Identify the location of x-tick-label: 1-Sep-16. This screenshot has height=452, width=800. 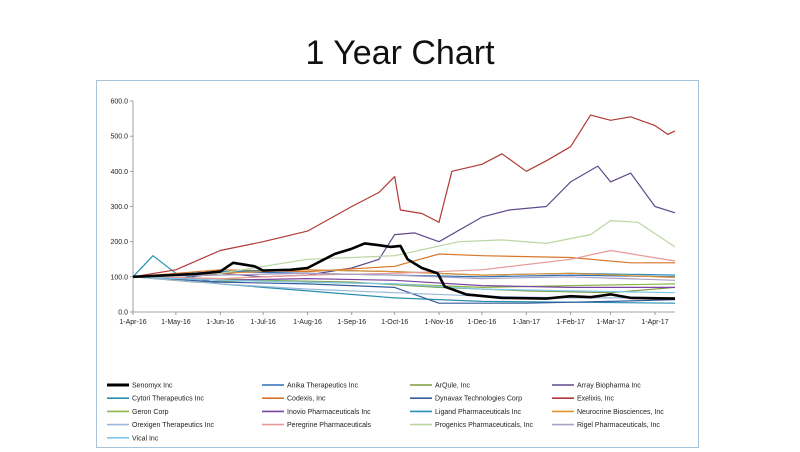
(351, 322).